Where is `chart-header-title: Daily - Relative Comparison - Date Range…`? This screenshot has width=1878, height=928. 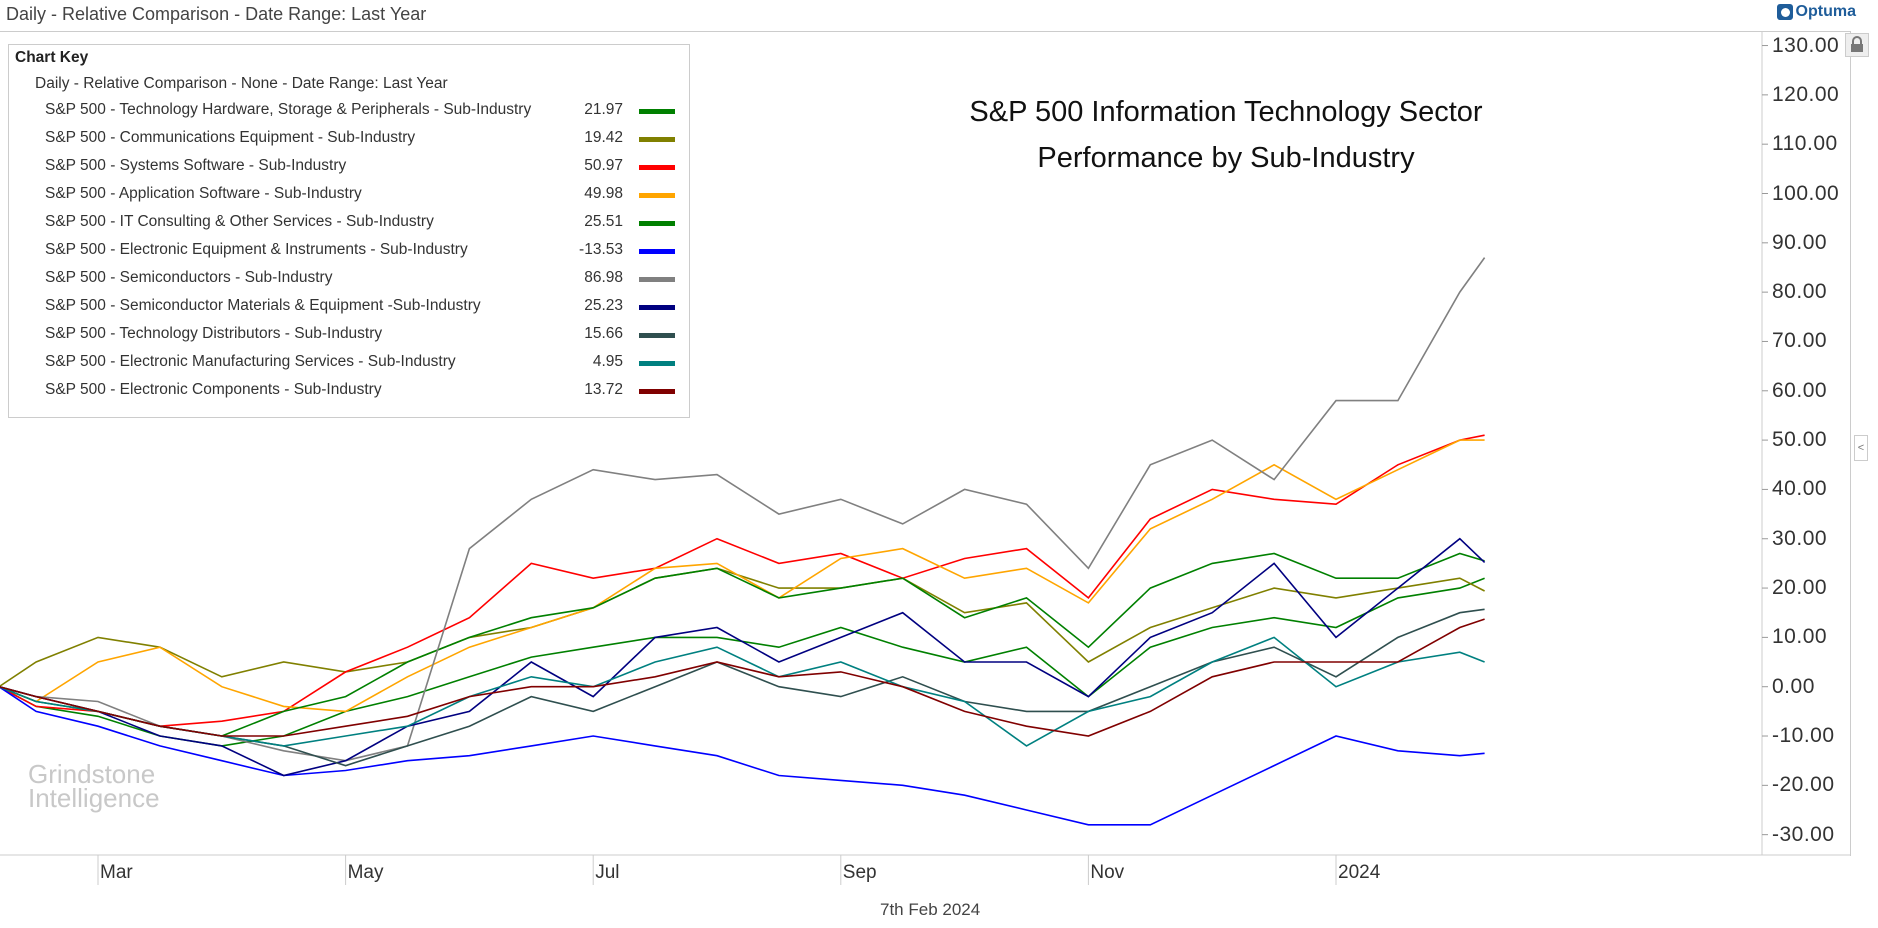
chart-header-title: Daily - Relative Comparison - Date Range… is located at coordinates (216, 14).